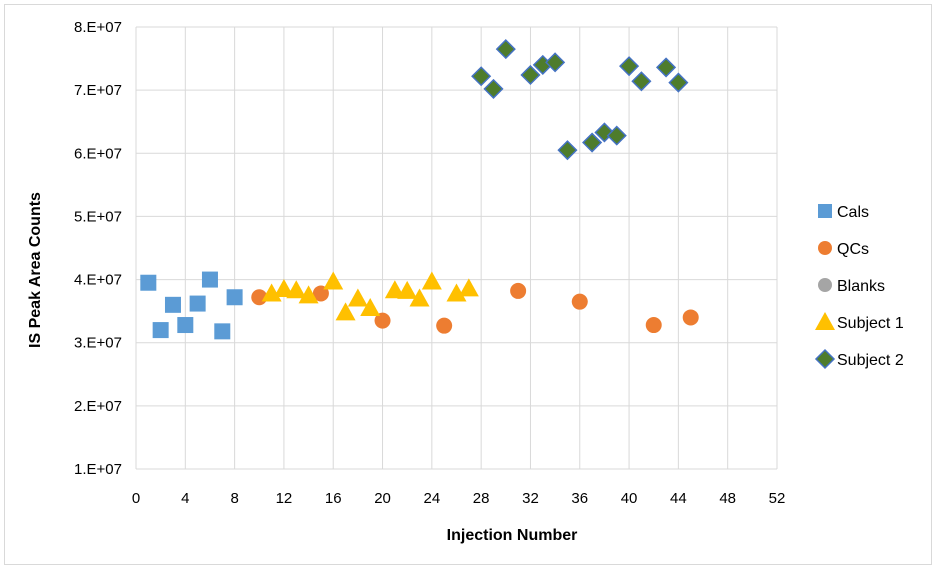  I want to click on x-tick-label: 24, so click(432, 498).